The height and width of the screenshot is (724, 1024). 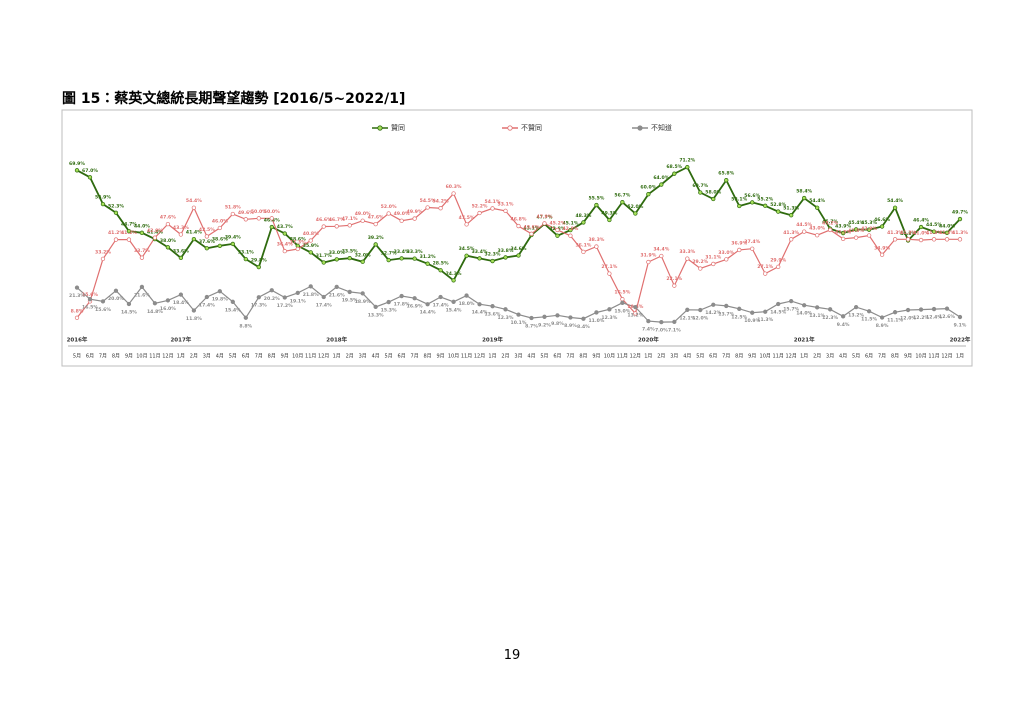 What do you see at coordinates (493, 315) in the screenshot?
I see `data-label: 13.6%` at bounding box center [493, 315].